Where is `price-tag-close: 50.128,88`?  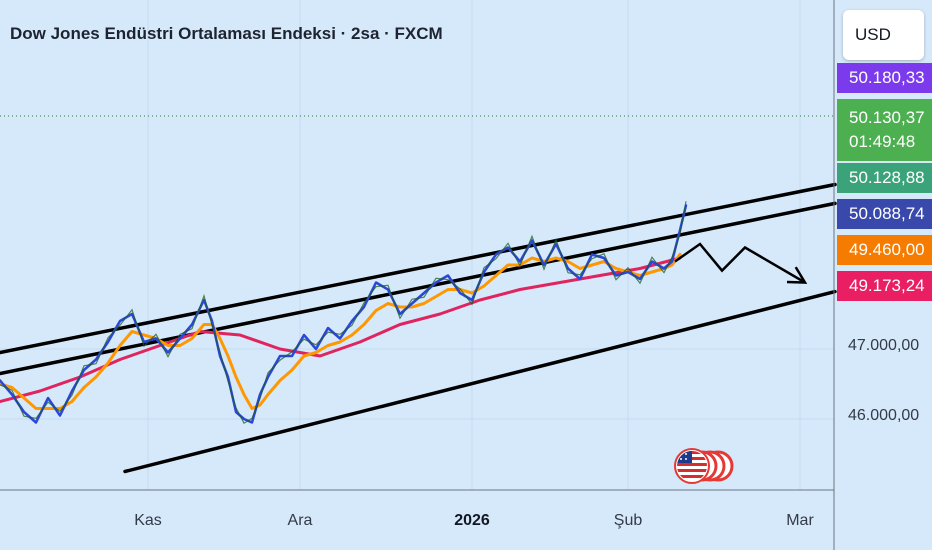
price-tag-close: 50.128,88 is located at coordinates (884, 178).